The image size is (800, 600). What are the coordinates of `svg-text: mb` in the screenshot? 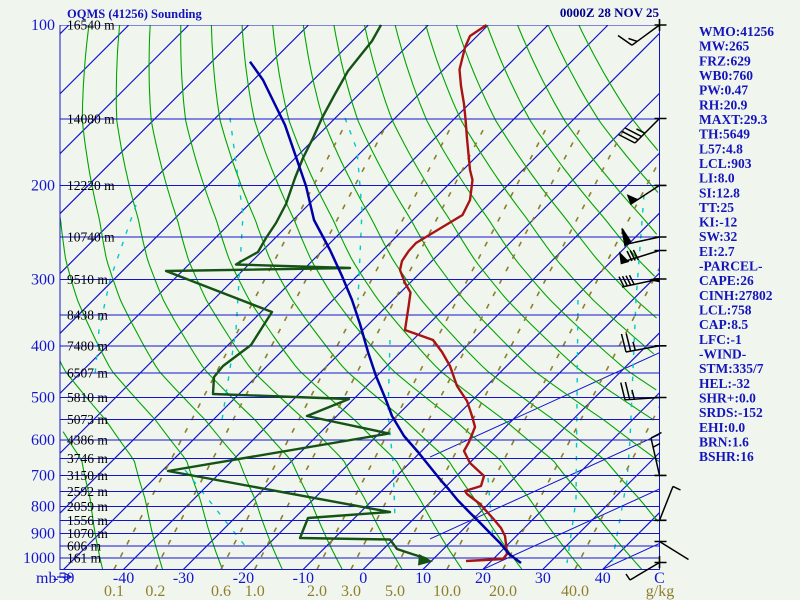 It's located at (46, 578).